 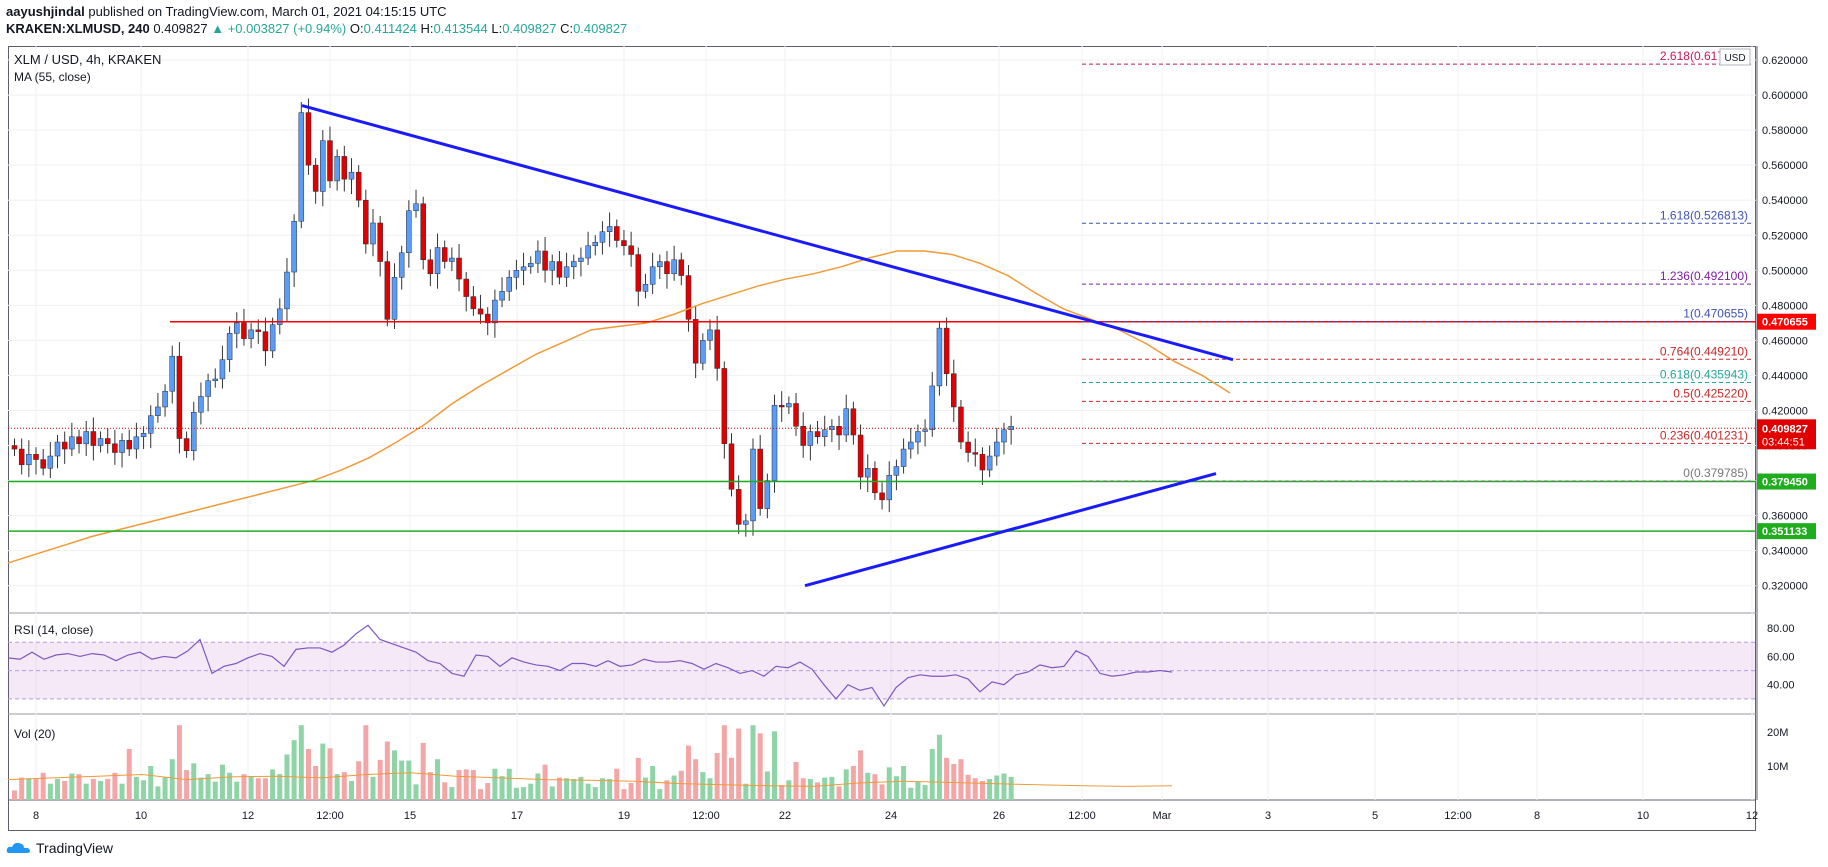 I want to click on volume-indicator-label: Vol (20), so click(x=34, y=734).